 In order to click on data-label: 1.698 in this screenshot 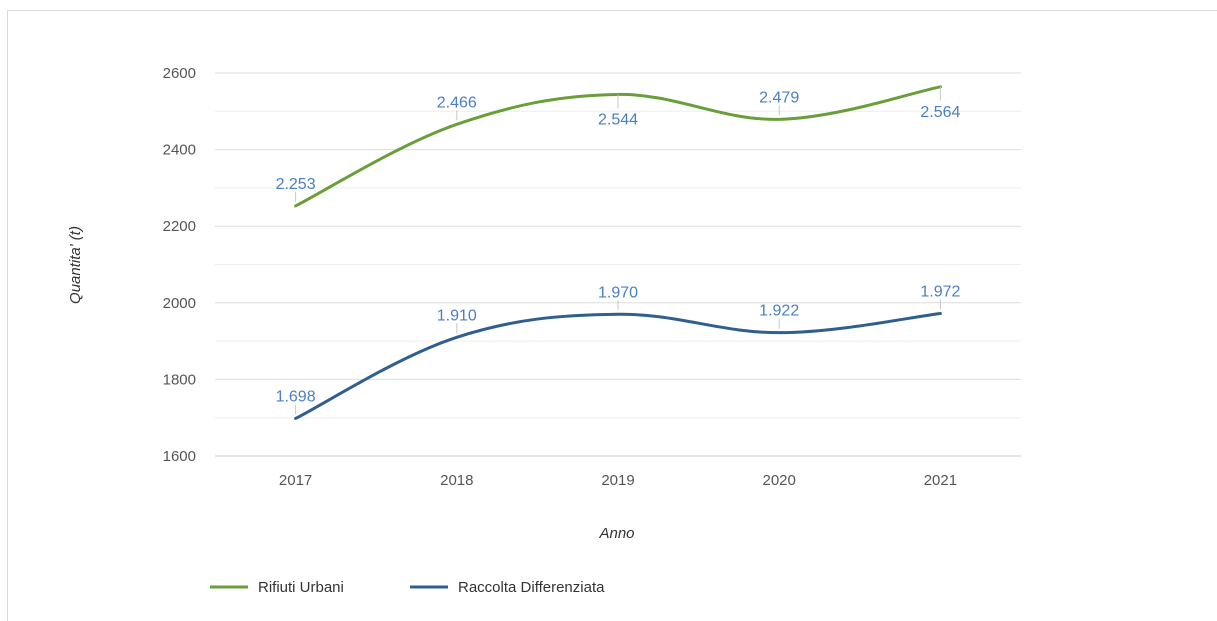, I will do `click(296, 396)`.